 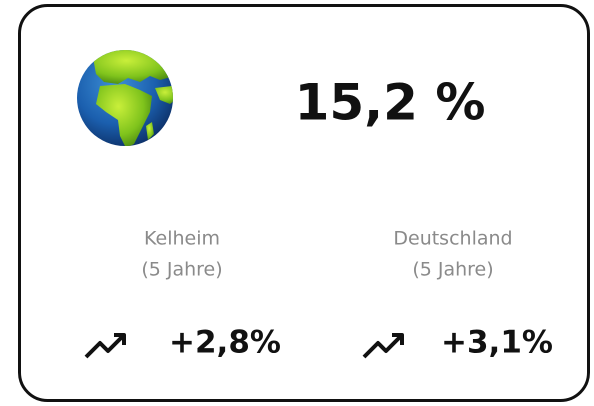 I want to click on region-label: Kelheim, so click(x=182, y=239).